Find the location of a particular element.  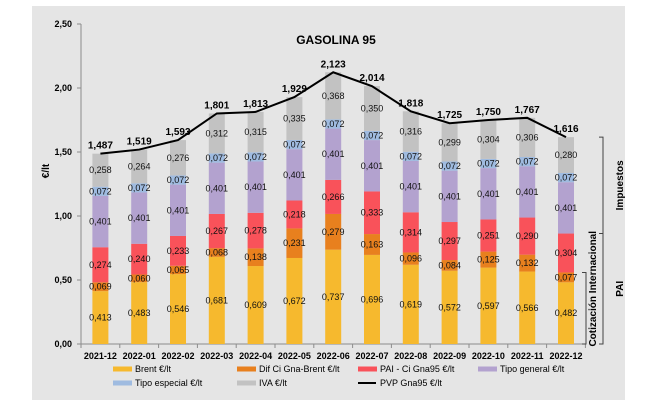

legend-item: Tipo general €/lt is located at coordinates (521, 369).